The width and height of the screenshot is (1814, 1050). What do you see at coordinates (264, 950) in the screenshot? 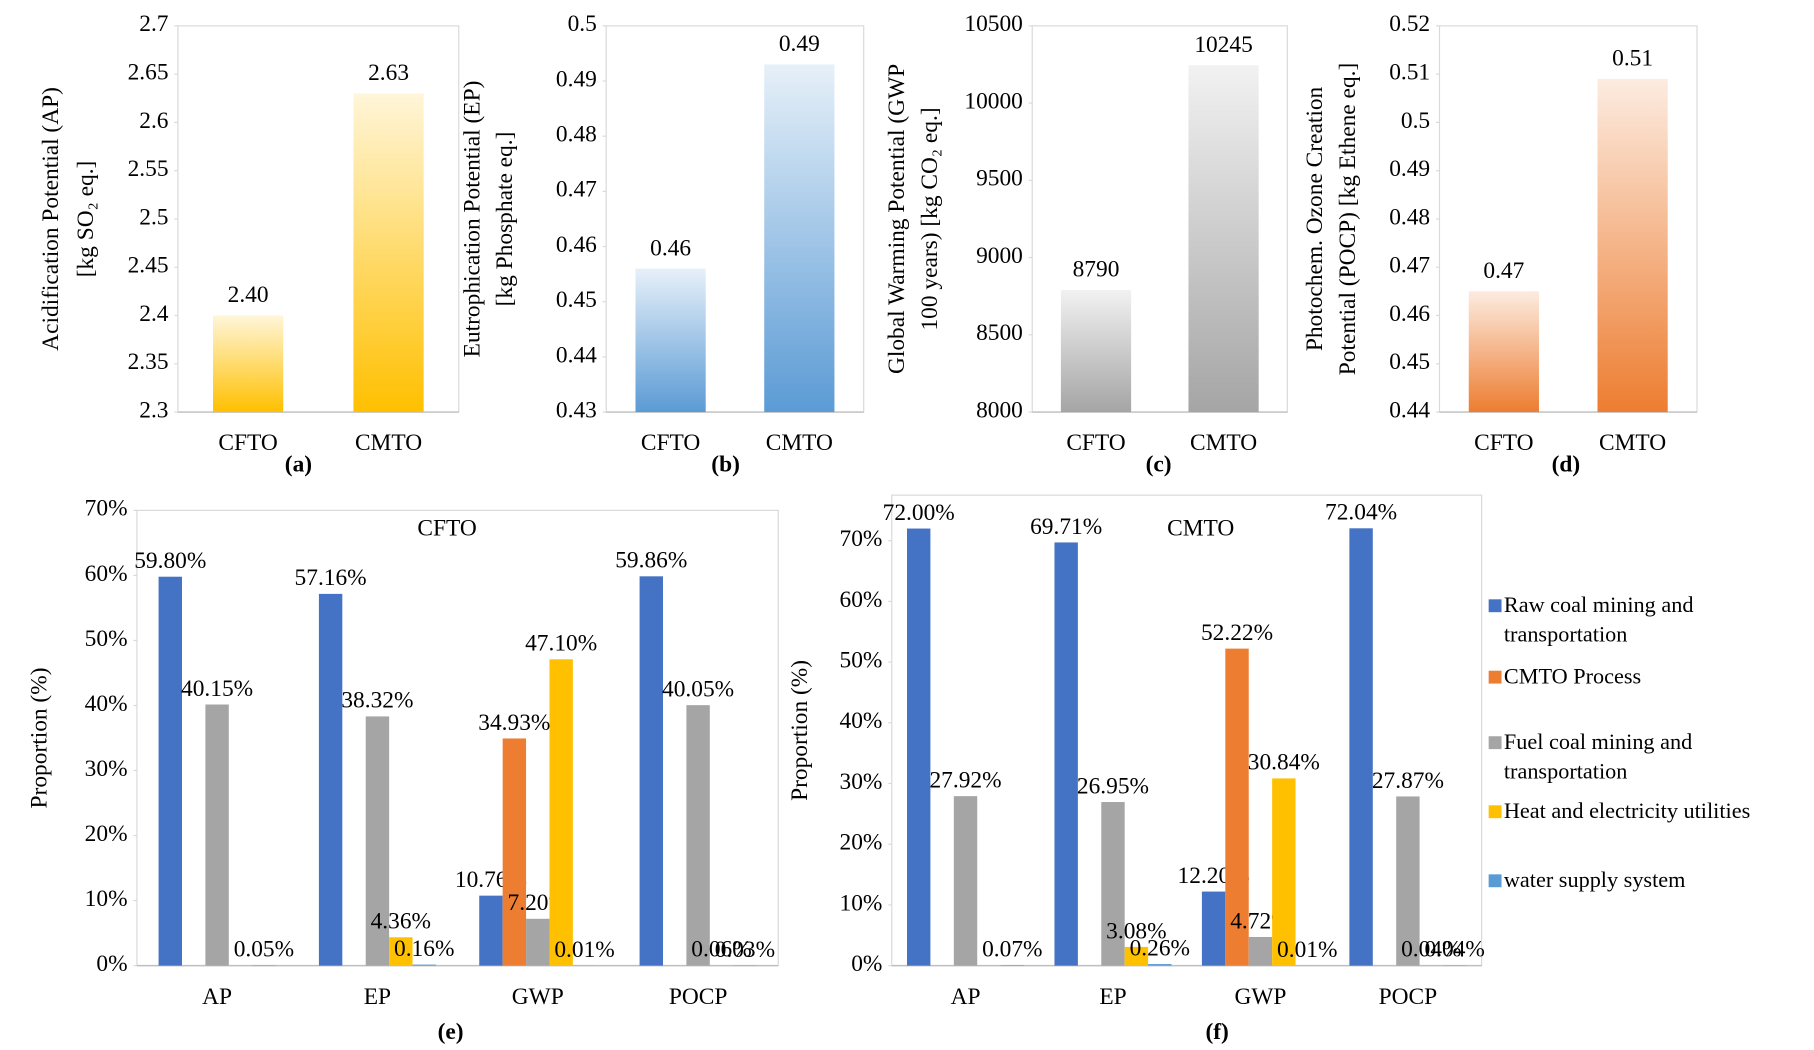
I see `value-label: 0.05%` at bounding box center [264, 950].